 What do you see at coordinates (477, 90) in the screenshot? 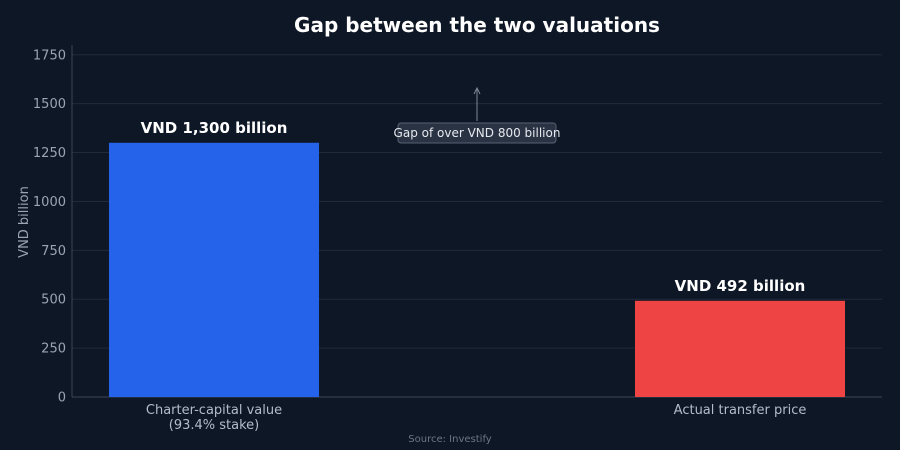
I see `annotation-arrow-head` at bounding box center [477, 90].